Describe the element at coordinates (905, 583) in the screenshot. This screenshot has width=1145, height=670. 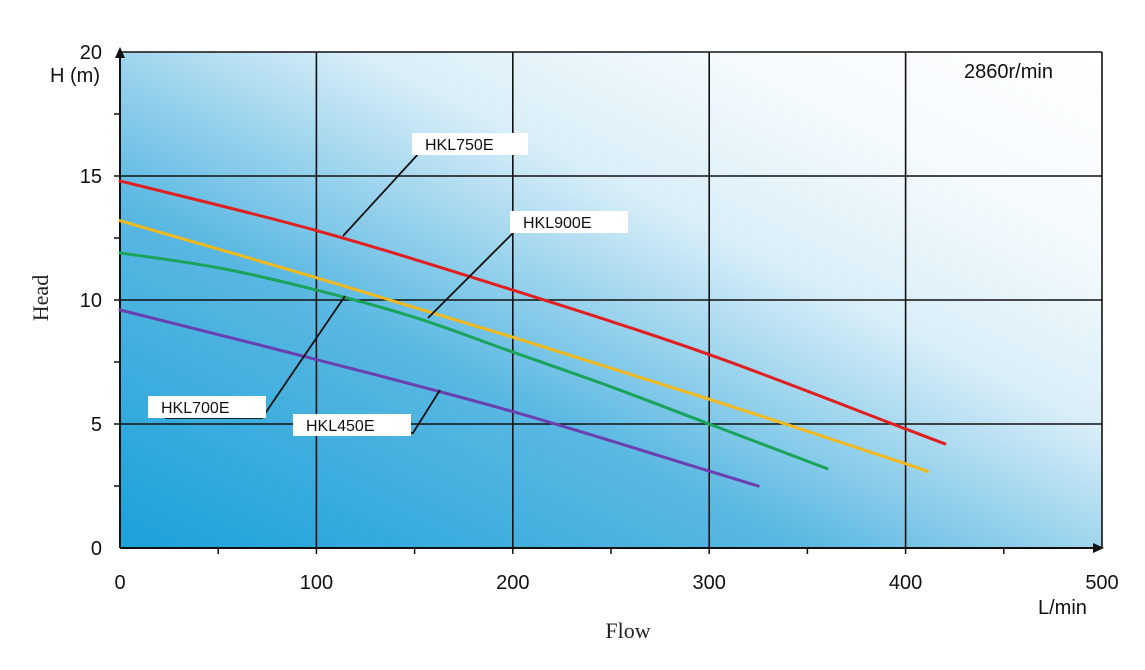
I see `x-tick-label: 400` at that location.